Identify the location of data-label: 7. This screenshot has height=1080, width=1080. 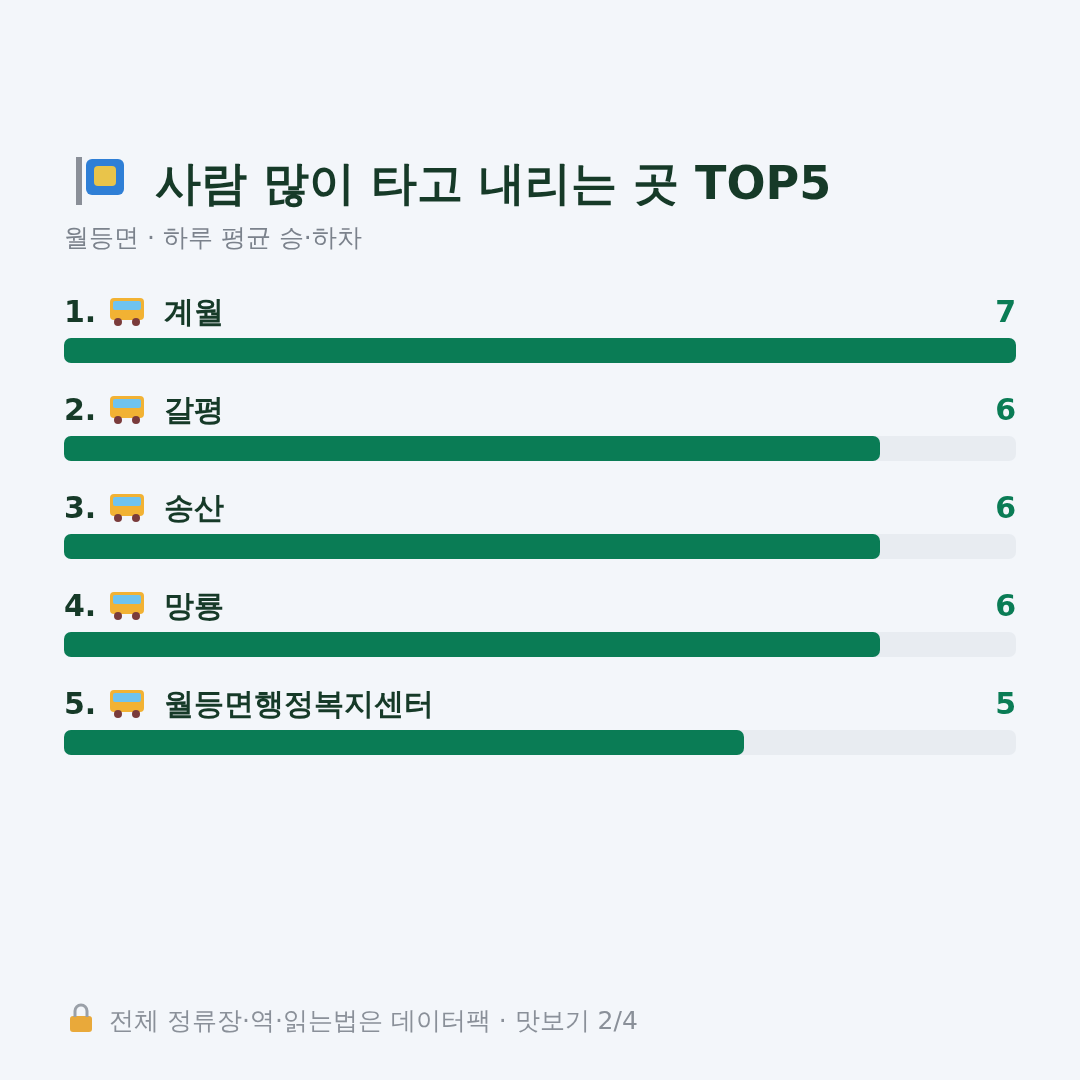
(1005, 311).